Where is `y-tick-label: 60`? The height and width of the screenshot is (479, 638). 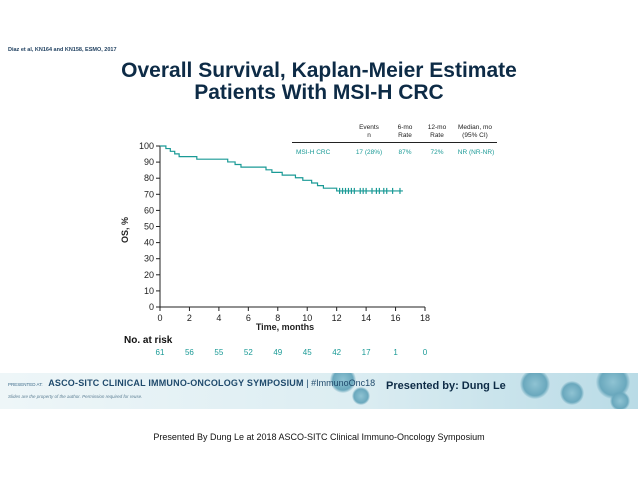
y-tick-label: 60 is located at coordinates (149, 210).